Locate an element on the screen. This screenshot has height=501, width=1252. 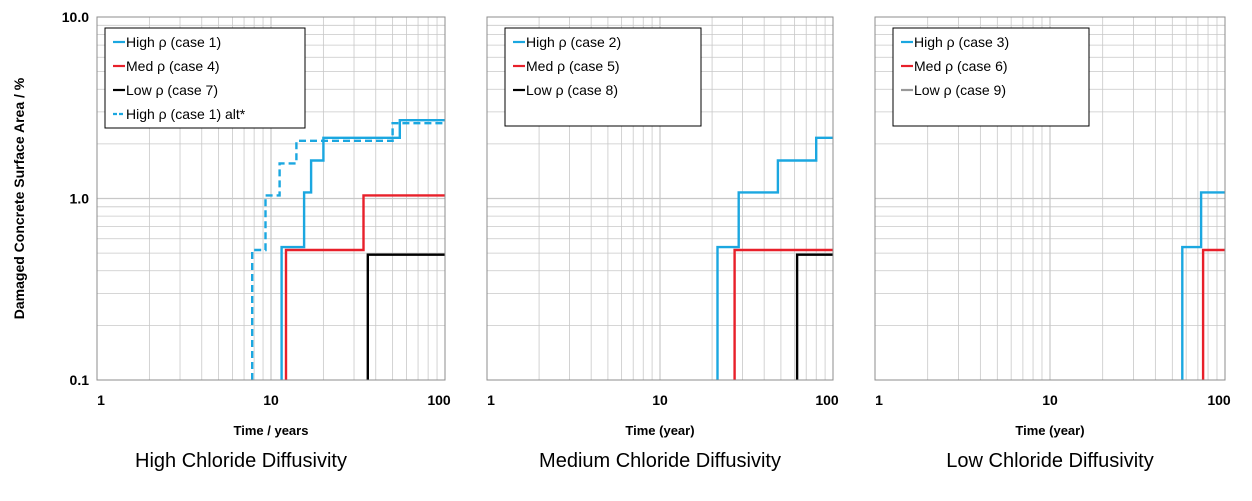
legend-entry: Med ρ (case 6) is located at coordinates (961, 66).